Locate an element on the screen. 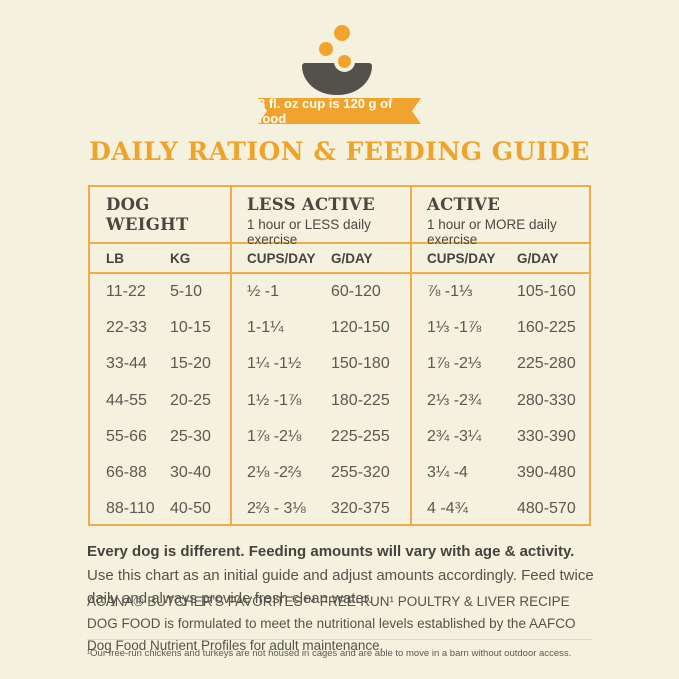 The height and width of the screenshot is (679, 679). cell-active-cups: 3¼ -4 is located at coordinates (447, 473).